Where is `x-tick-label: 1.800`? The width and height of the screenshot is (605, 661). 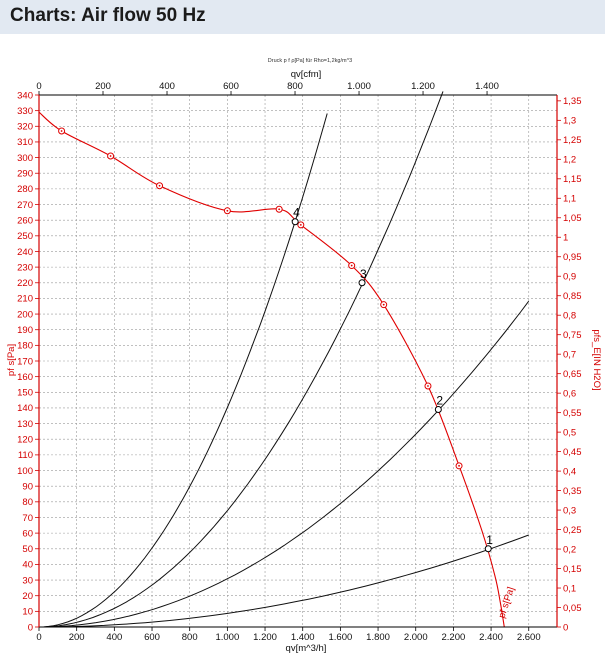
x-tick-label: 1.800 is located at coordinates (378, 637).